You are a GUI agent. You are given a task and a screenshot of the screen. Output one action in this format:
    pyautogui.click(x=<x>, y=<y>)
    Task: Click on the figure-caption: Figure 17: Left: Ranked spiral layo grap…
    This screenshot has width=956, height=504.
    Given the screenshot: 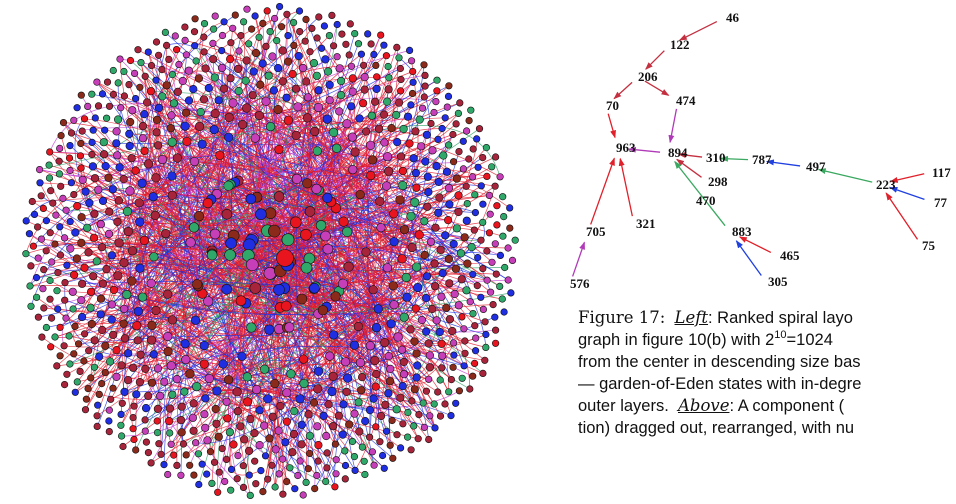 What is the action you would take?
    pyautogui.click(x=767, y=373)
    